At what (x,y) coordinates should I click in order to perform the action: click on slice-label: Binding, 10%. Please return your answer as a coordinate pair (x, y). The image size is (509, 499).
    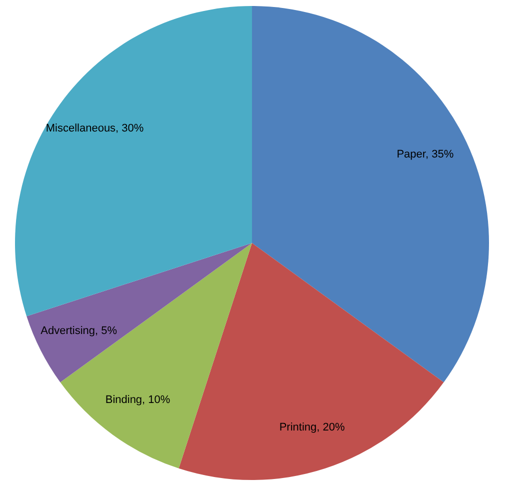
    Looking at the image, I should click on (137, 400).